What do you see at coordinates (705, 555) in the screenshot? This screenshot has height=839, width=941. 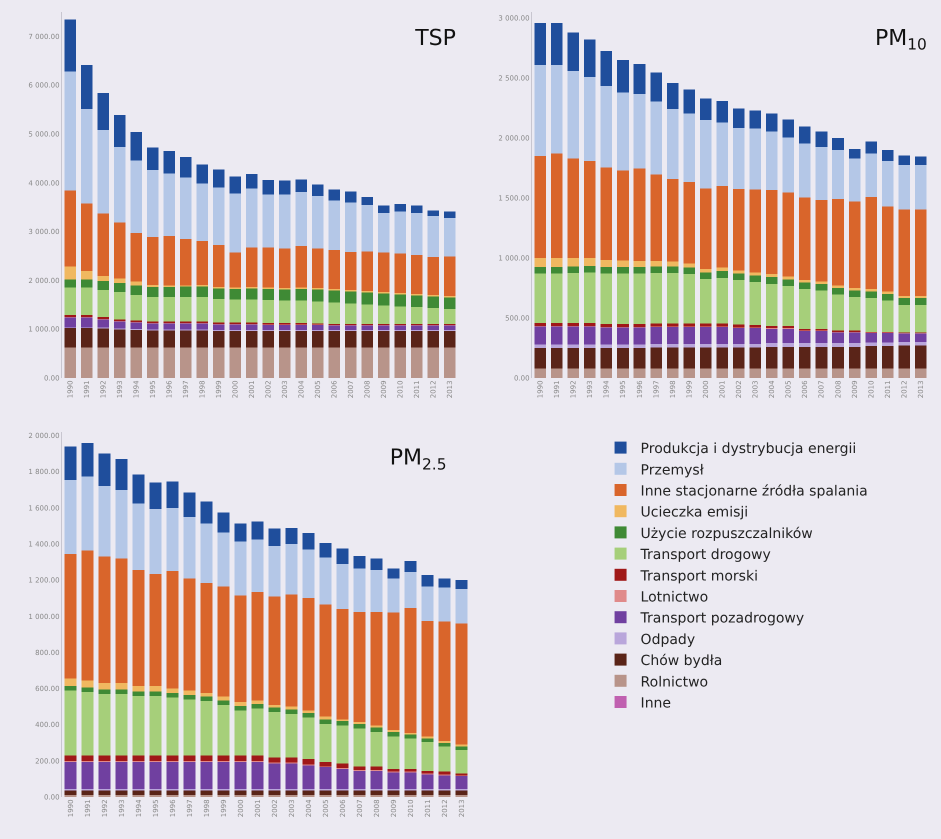 I see `legend-label: Transport drogowy` at bounding box center [705, 555].